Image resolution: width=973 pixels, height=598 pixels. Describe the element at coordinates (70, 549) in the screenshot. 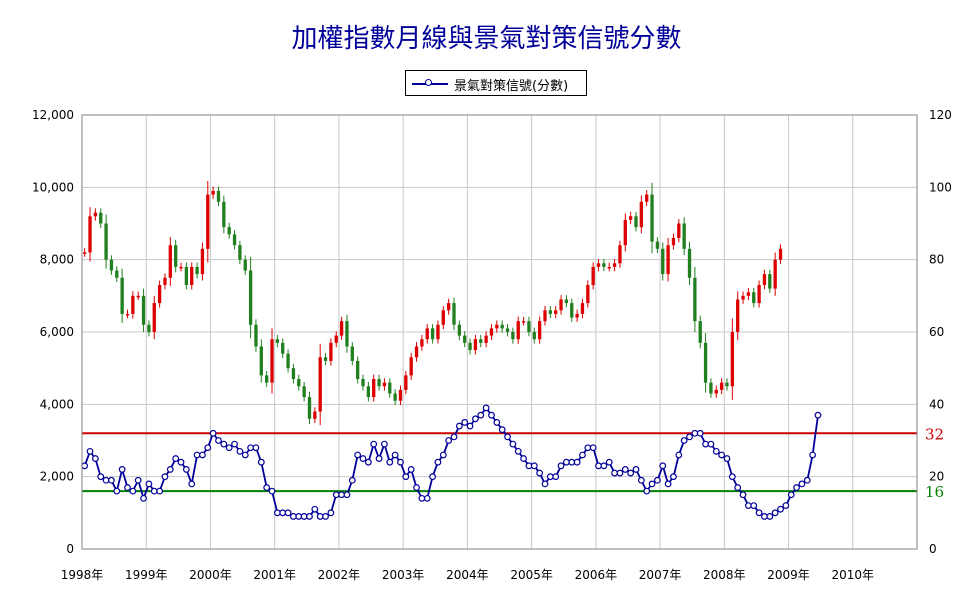

I see `left-tick-label: 0` at that location.